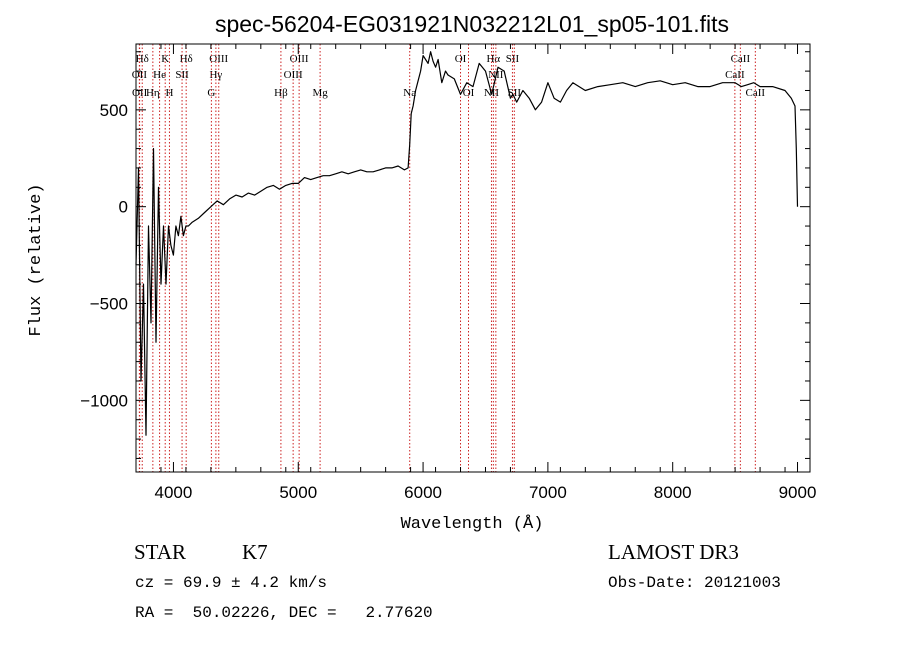  What do you see at coordinates (798, 492) in the screenshot?
I see `x-tick-label: 9000` at bounding box center [798, 492].